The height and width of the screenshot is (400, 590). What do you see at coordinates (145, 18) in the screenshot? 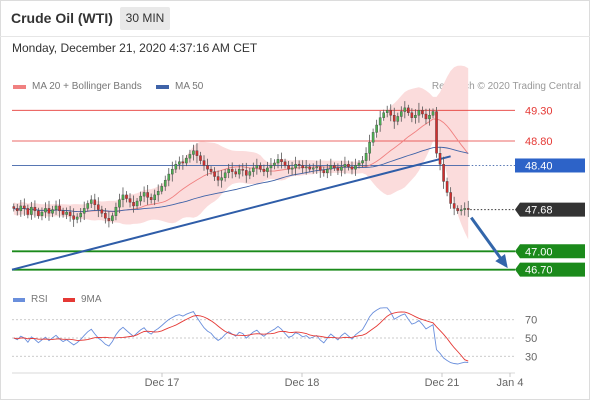
I see `timeframe-badge: 30 MIN` at bounding box center [145, 18].